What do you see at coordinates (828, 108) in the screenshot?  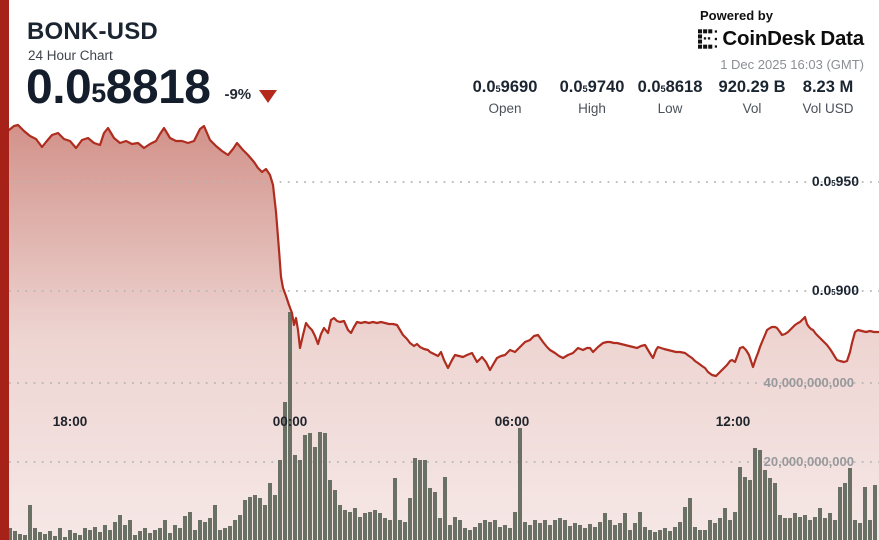 I see `stat-vol-usd-label: Vol USD` at bounding box center [828, 108].